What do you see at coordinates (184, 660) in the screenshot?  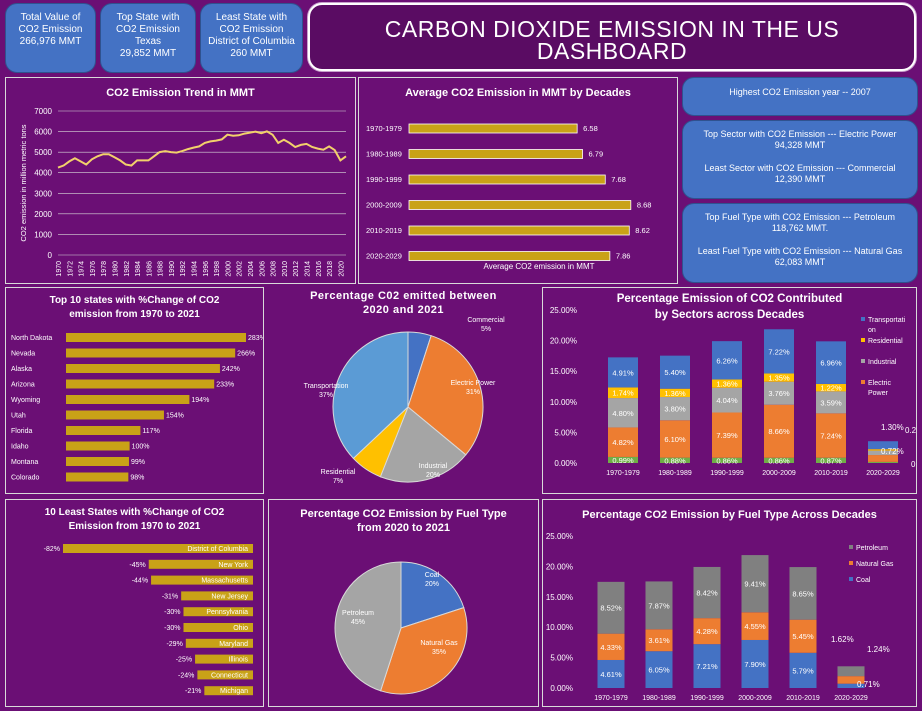 I see `state-value-label: -25%` at bounding box center [184, 660].